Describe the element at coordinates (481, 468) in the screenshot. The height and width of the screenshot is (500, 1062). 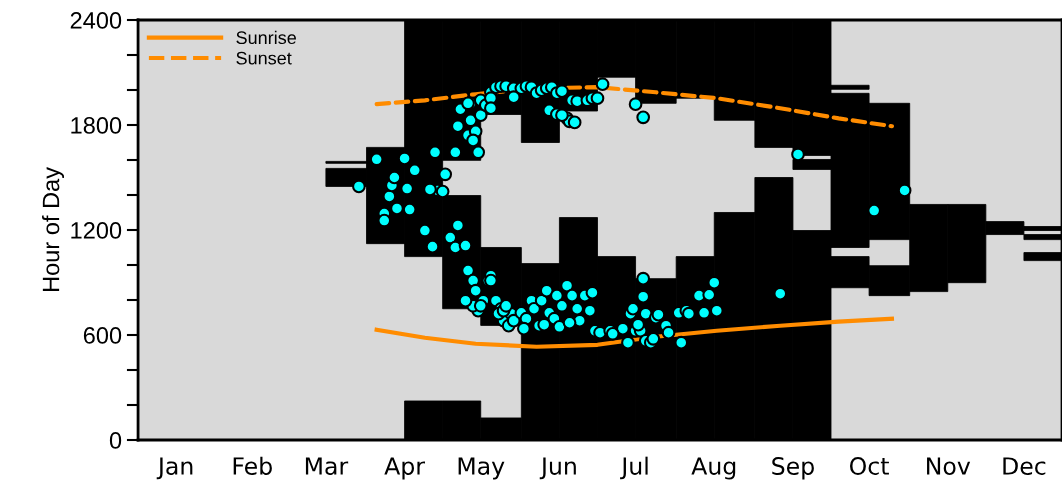
I see `x-tick-label: May` at that location.